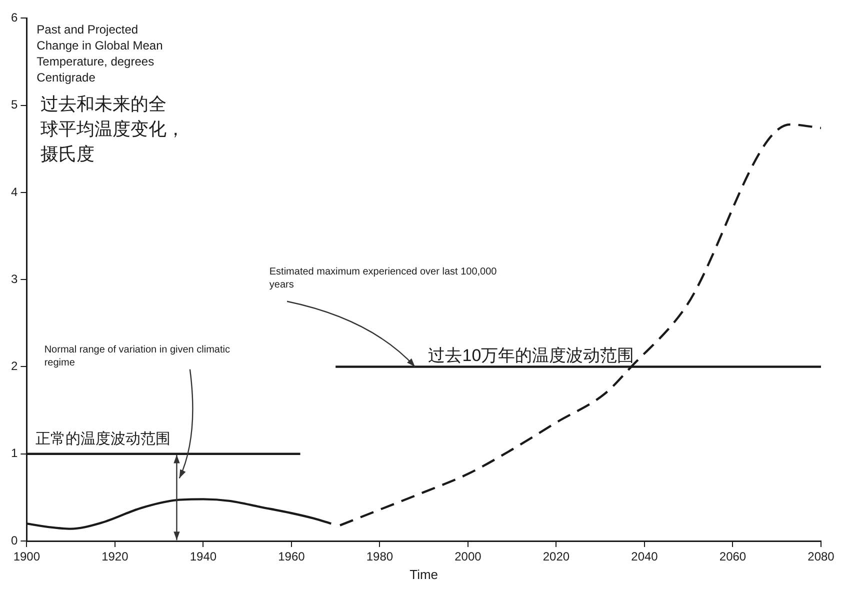 Image resolution: width=849 pixels, height=596 pixels. What do you see at coordinates (14, 105) in the screenshot?
I see `y-tick-label: 5` at bounding box center [14, 105].